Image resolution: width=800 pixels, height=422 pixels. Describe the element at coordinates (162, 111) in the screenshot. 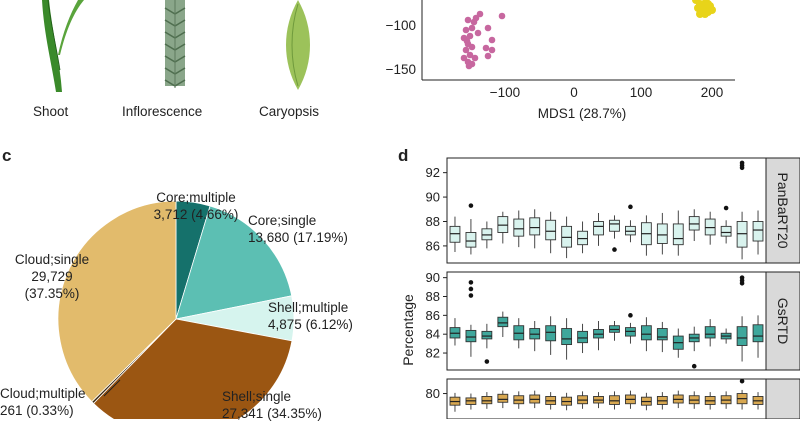

I see `tissue-label-inflorescence: Inflorescence` at that location.